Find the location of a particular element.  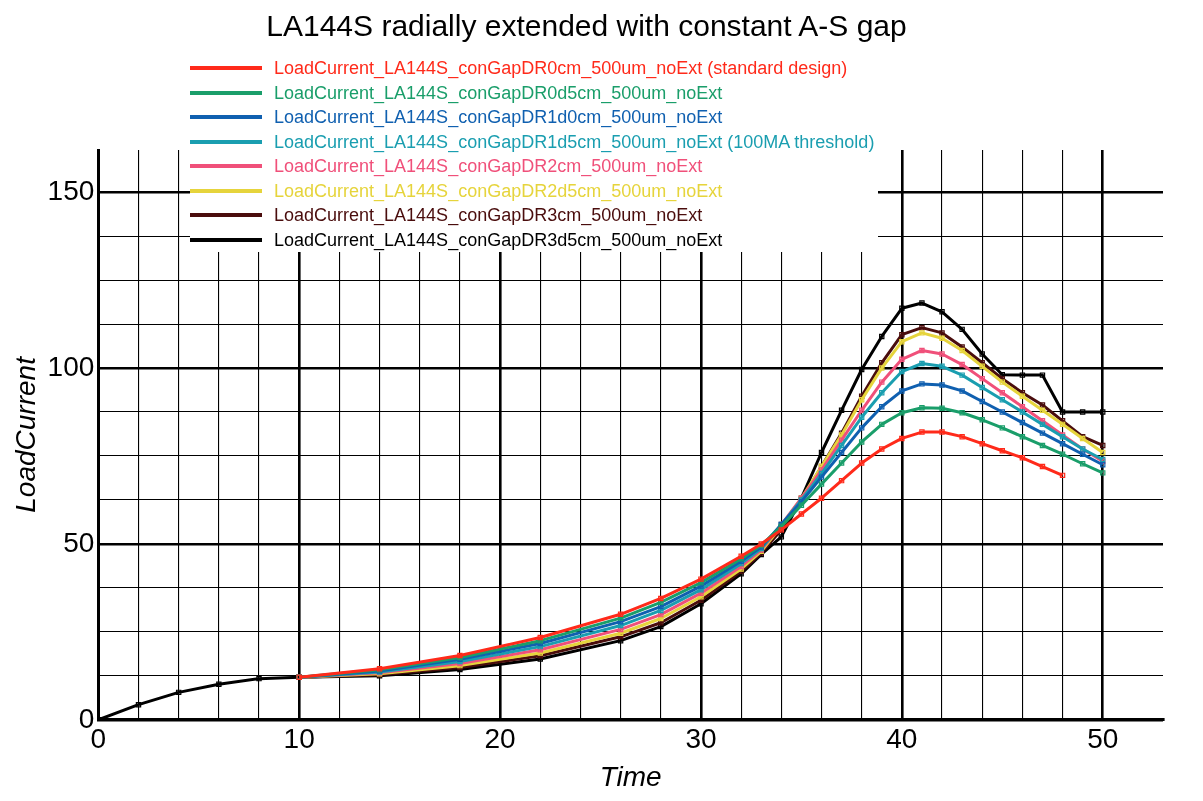

x-tick-label: 20 is located at coordinates (500, 739).